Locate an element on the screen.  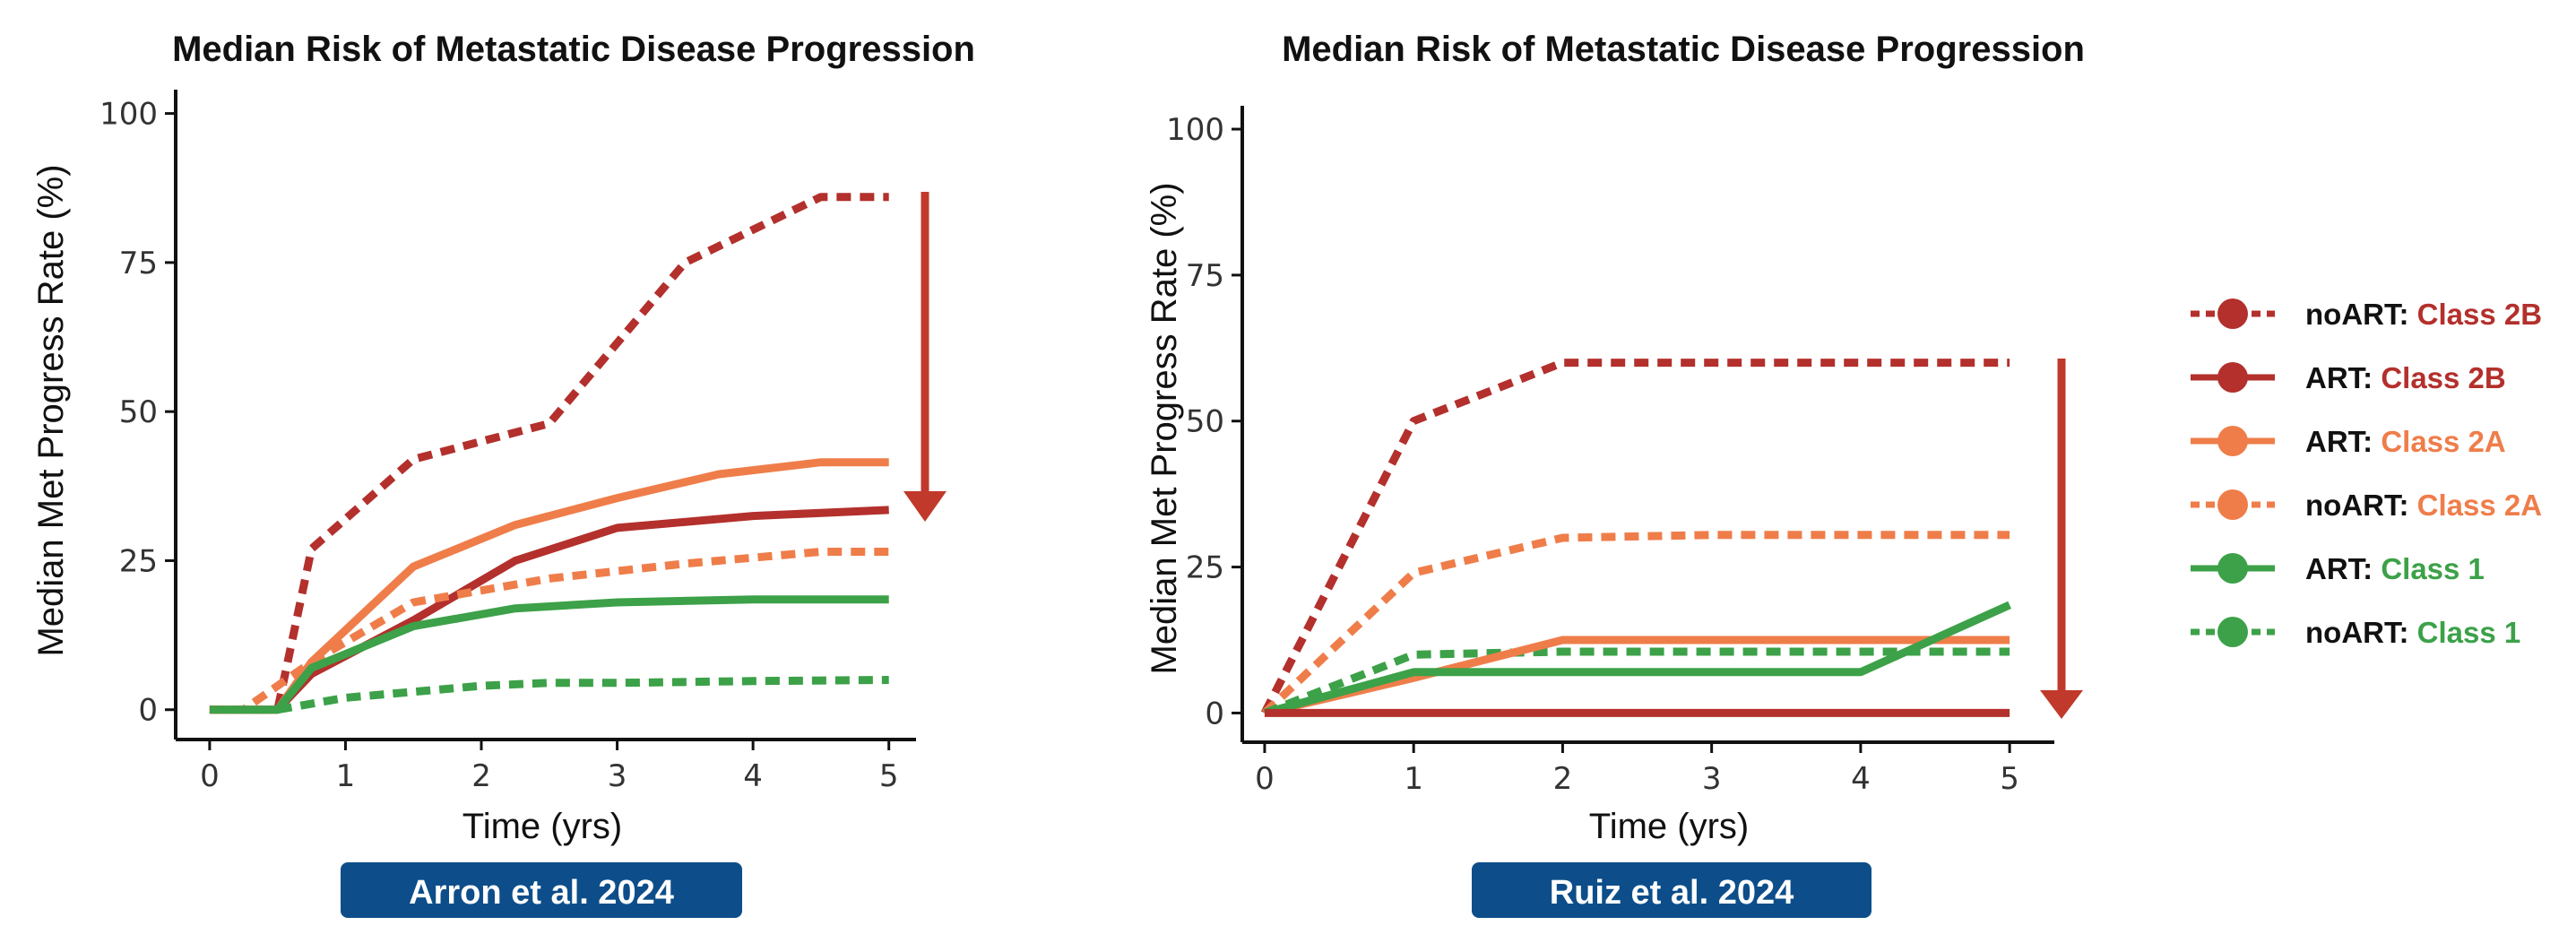
legend-label: ART: Class 2B is located at coordinates (2405, 377).